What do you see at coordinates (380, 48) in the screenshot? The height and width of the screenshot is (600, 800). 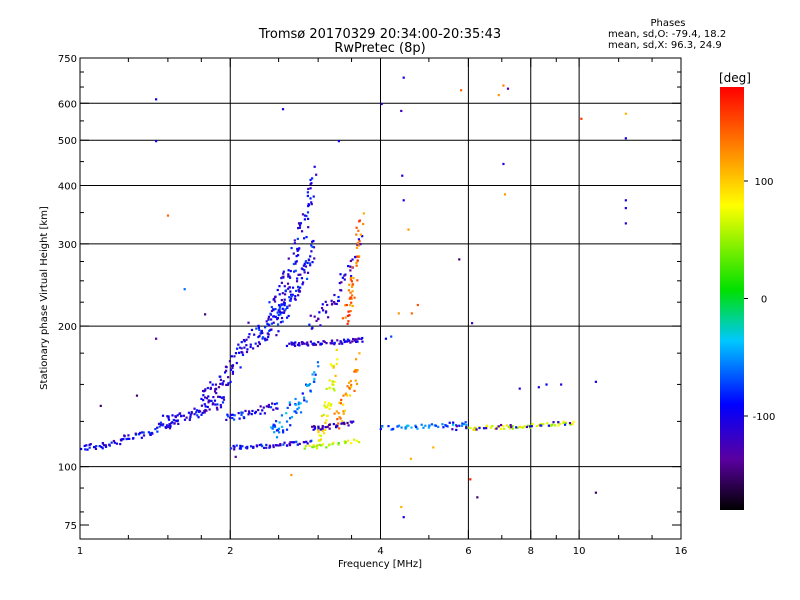 I see `chart-subtitle: RwPretec (8p)` at bounding box center [380, 48].